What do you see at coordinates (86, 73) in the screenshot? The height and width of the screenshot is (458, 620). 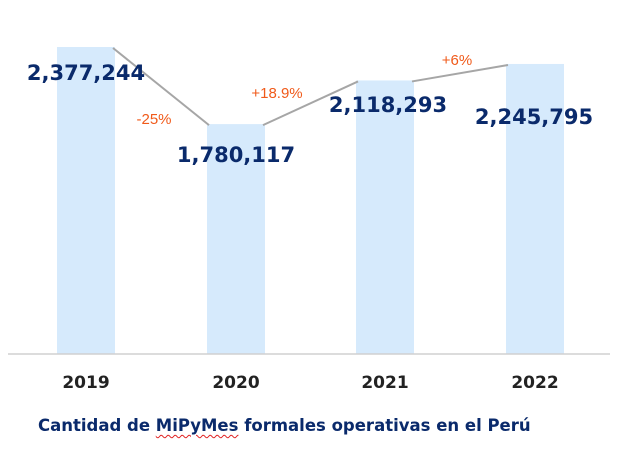 I see `value-label-2019: 2,377,244` at bounding box center [86, 73].